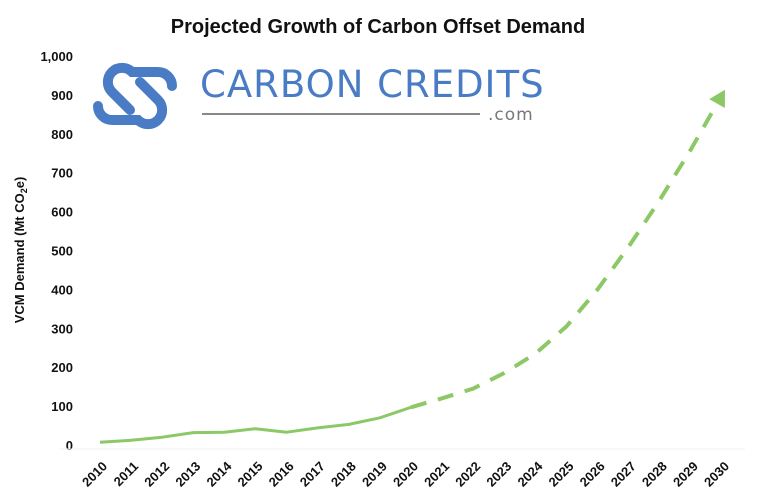 This screenshot has width=768, height=500. What do you see at coordinates (312, 474) in the screenshot?
I see `x-tick-label: 2017` at bounding box center [312, 474].